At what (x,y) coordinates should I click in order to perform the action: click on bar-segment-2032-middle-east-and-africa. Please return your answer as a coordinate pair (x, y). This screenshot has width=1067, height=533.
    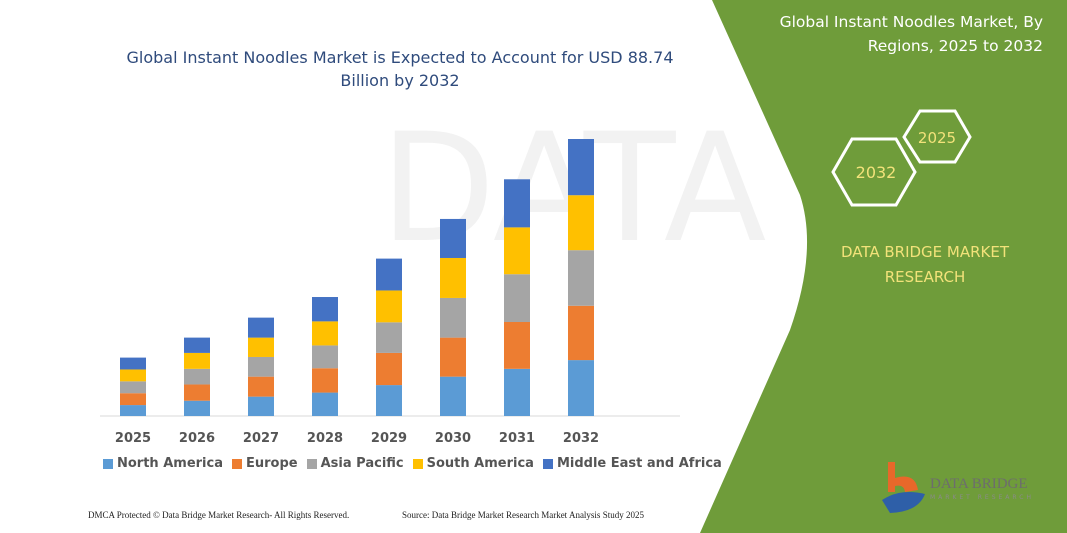
    Looking at the image, I should click on (581, 167).